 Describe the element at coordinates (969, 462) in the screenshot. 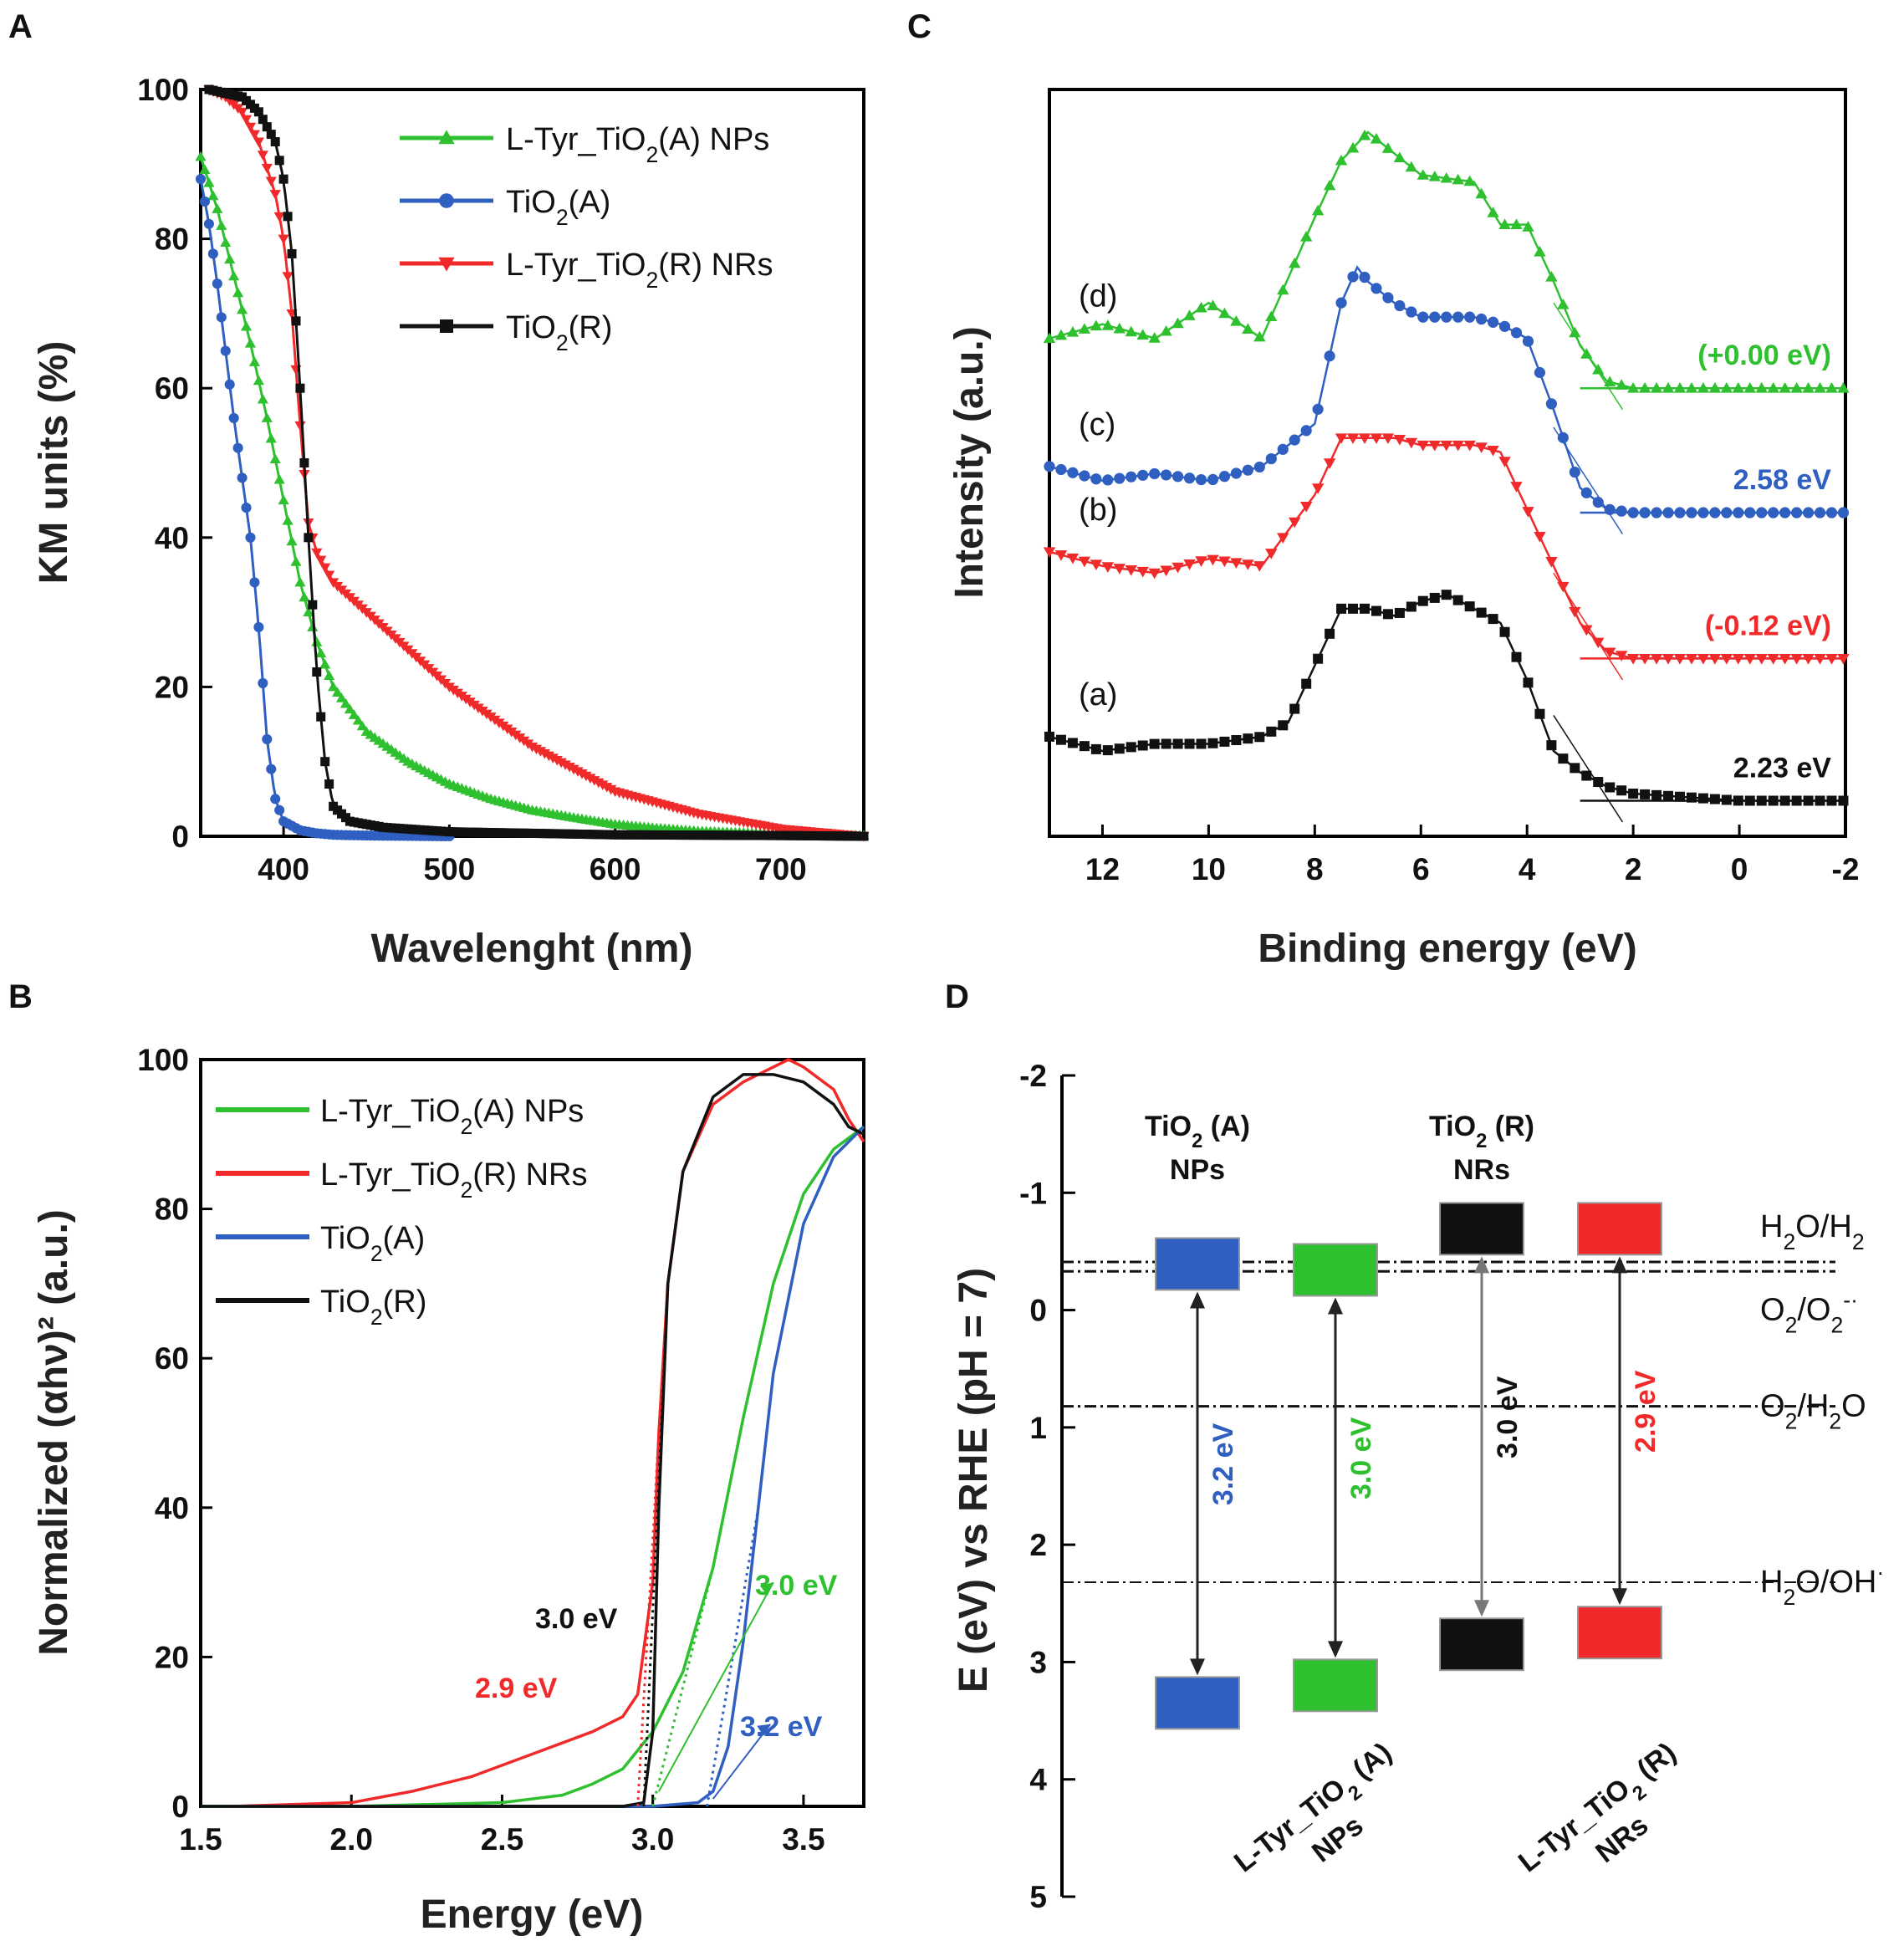

I see `panel-c-ylabel: Intensity (a.u.)` at that location.